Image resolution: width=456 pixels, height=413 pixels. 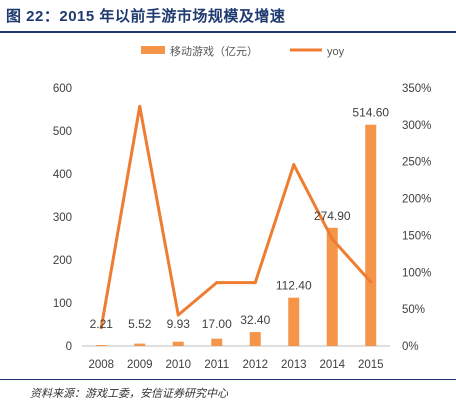 What do you see at coordinates (332, 216) in the screenshot?
I see `bar-data-label: 274.90` at bounding box center [332, 216].